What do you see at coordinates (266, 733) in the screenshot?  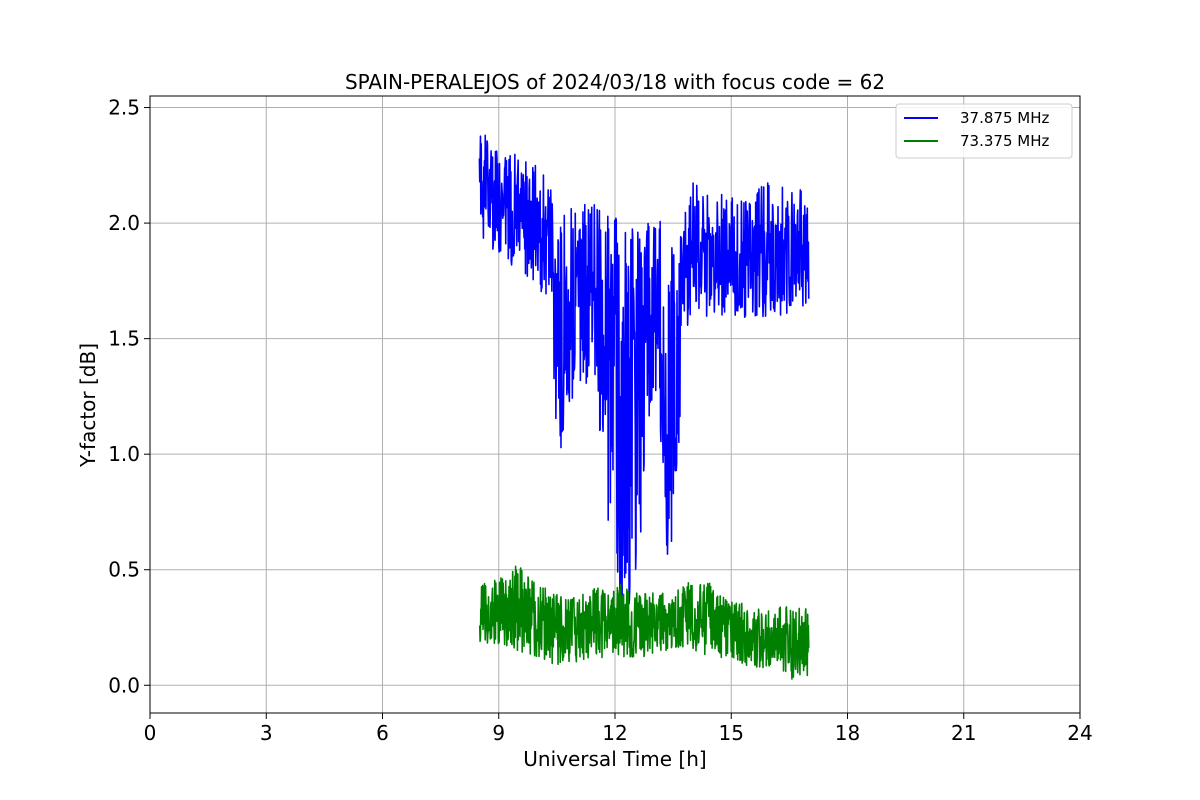 I see `x-tick-label: 3` at bounding box center [266, 733].